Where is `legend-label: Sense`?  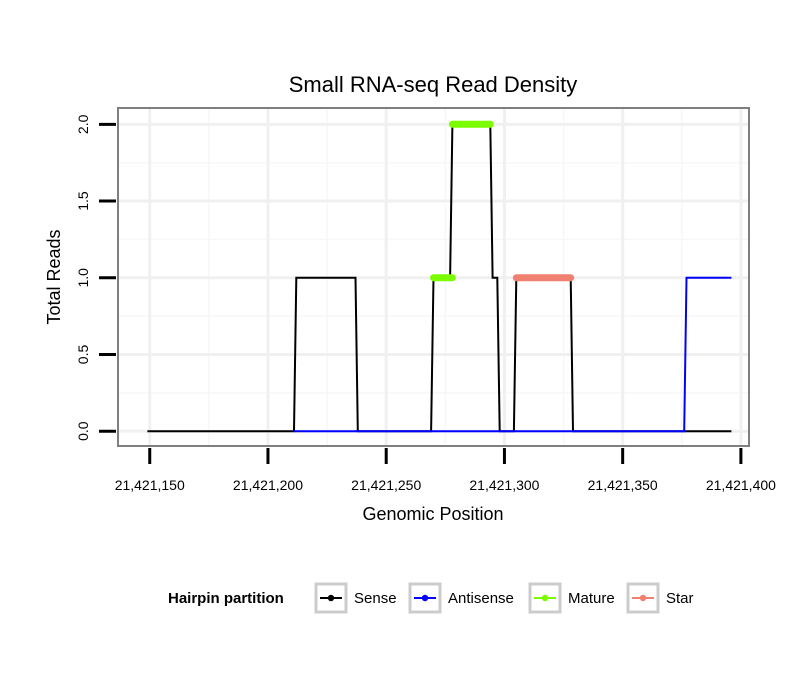
legend-label: Sense is located at coordinates (375, 598).